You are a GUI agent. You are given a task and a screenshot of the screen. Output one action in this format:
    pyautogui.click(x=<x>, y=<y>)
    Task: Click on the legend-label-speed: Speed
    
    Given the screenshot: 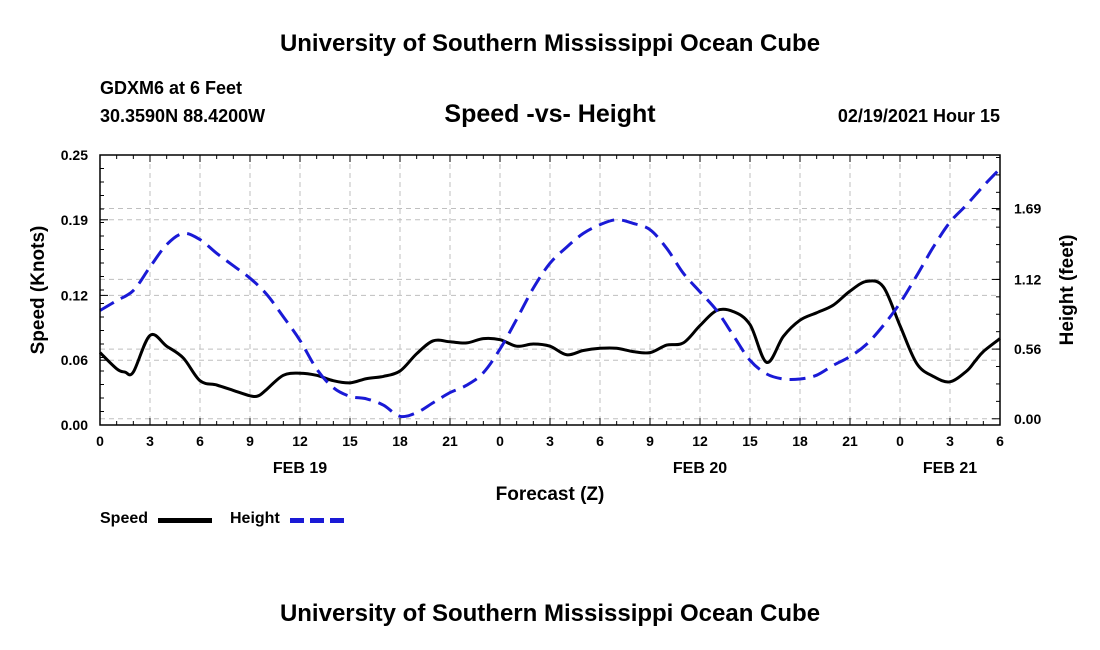 What is the action you would take?
    pyautogui.click(x=124, y=518)
    